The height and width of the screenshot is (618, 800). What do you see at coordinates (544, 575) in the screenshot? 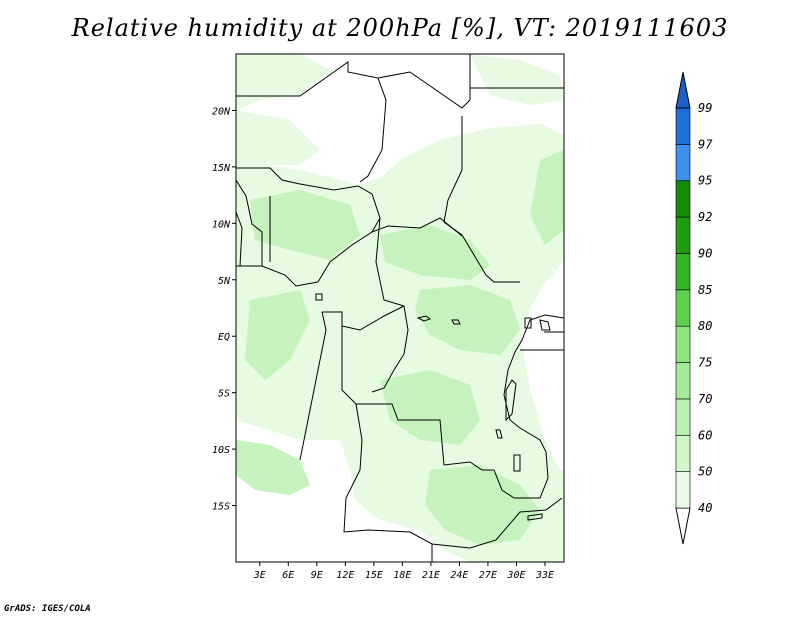
I see `lon-tick-label: 33E` at bounding box center [544, 575].